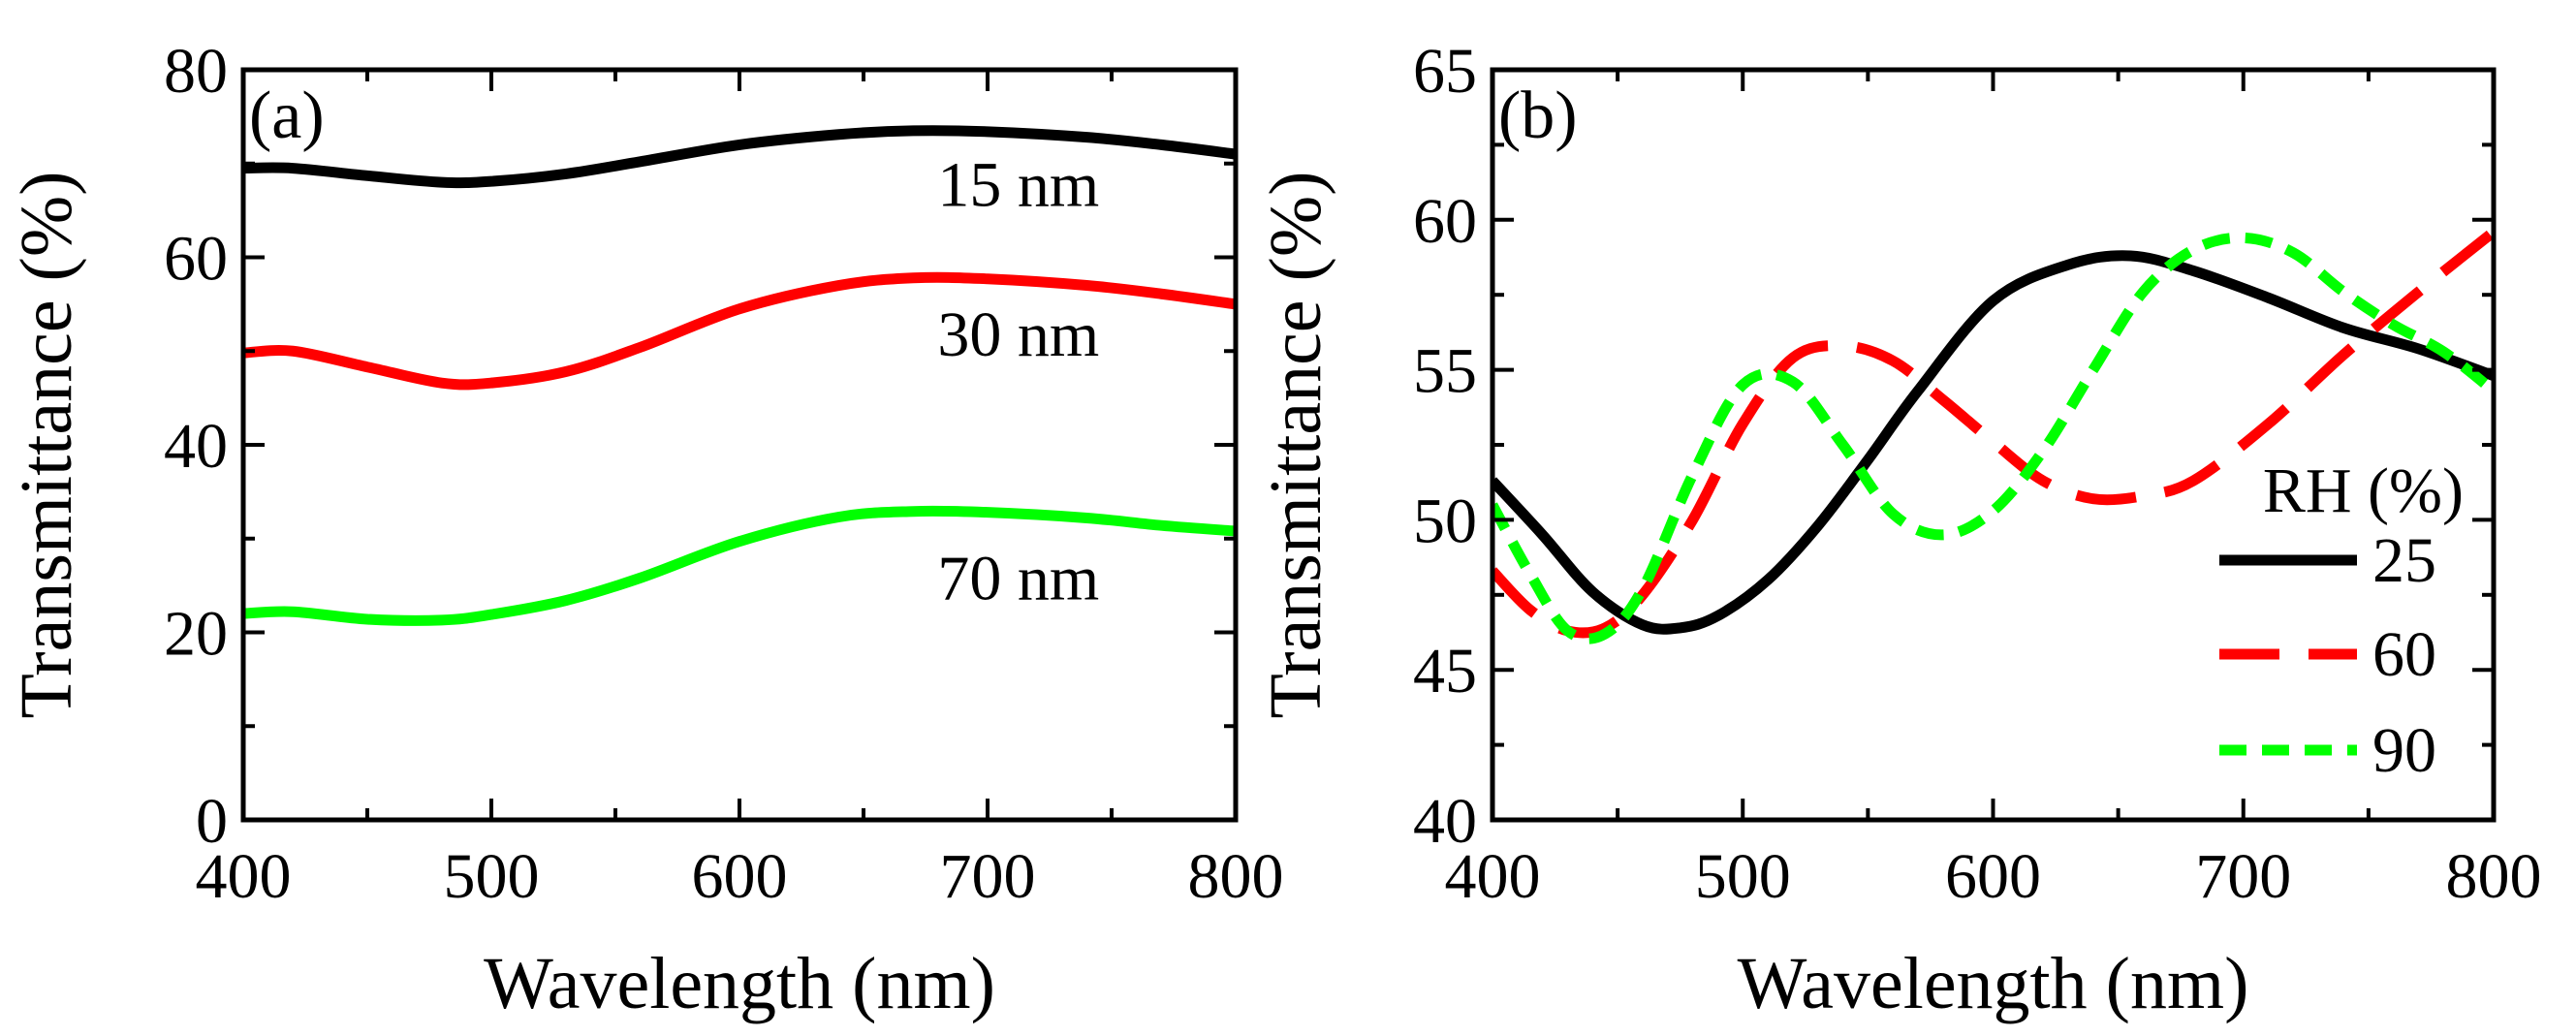  I want to click on y-tick-label: 50, so click(1445, 521).